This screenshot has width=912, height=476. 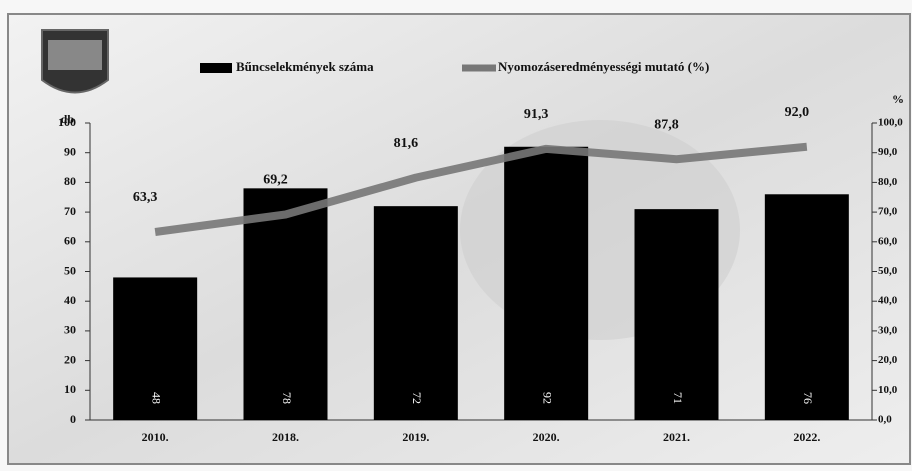 What do you see at coordinates (417, 398) in the screenshot?
I see `bar-value-label: 72` at bounding box center [417, 398].